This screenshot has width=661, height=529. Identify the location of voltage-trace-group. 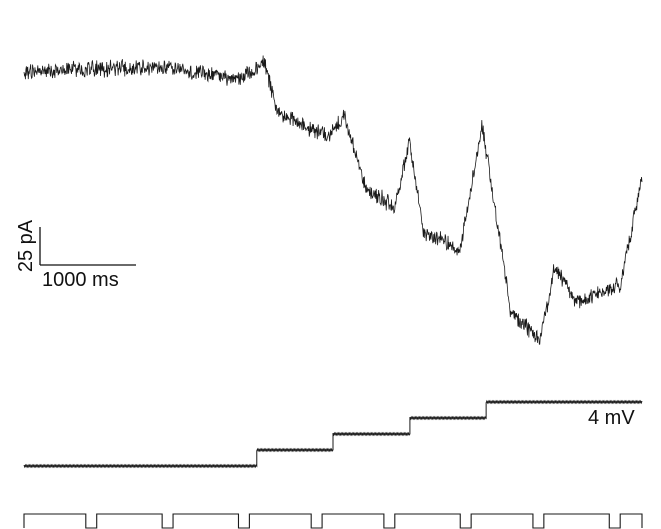
(333, 434).